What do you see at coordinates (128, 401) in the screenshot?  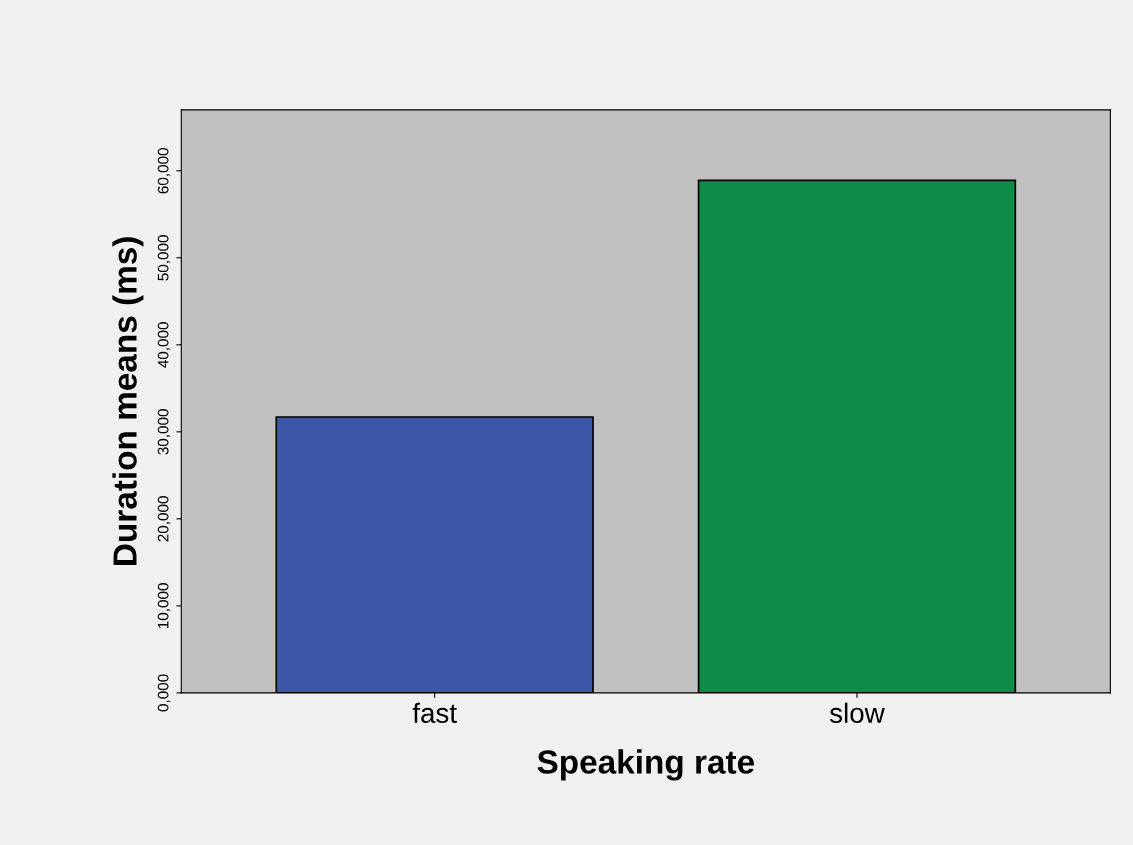 I see `y-axis-title: Duration means (ms)` at bounding box center [128, 401].